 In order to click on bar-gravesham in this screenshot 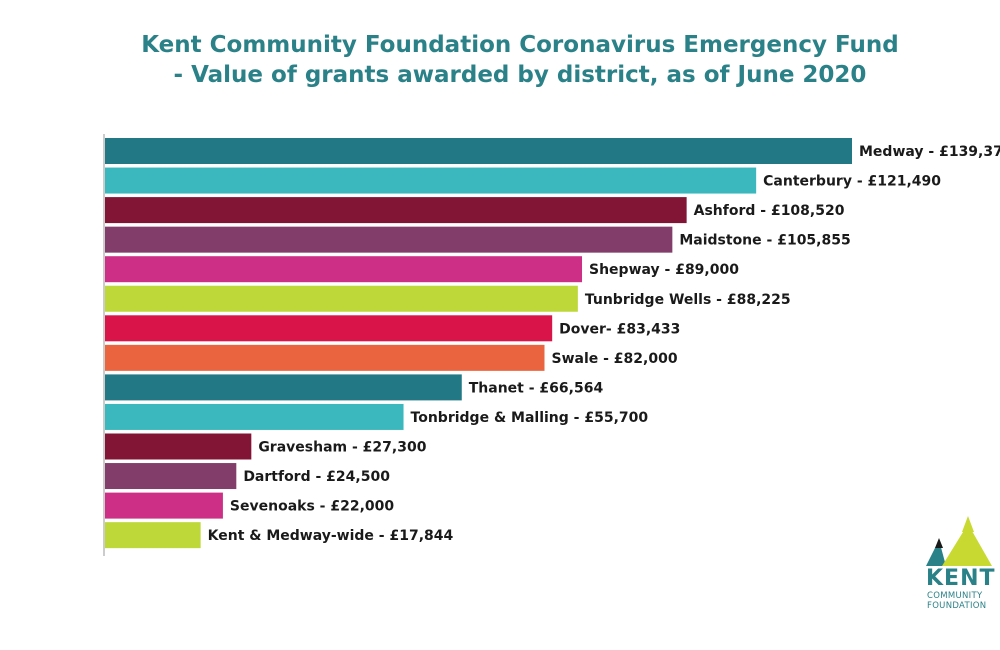, I will do `click(178, 446)`.